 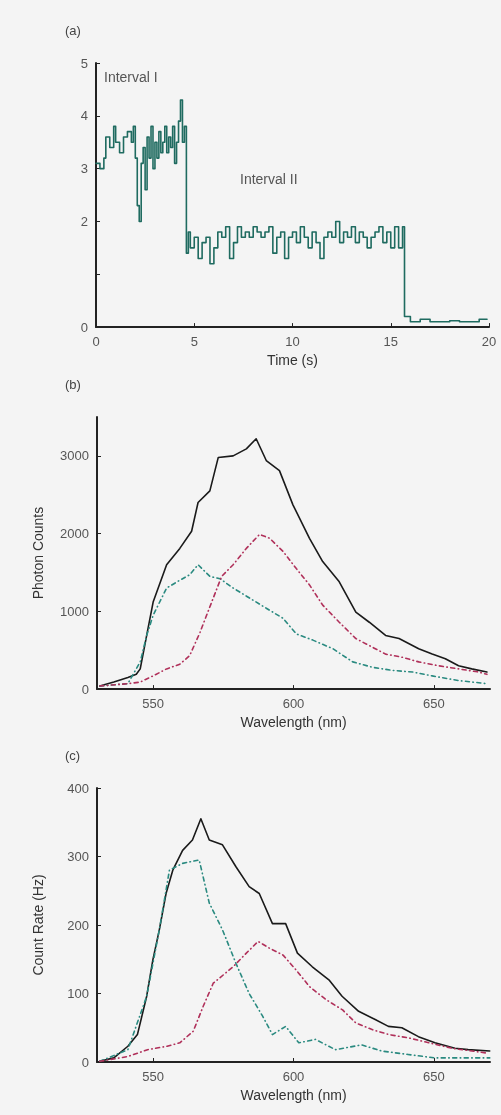 I want to click on y-tick-label: 100, so click(x=78, y=993).